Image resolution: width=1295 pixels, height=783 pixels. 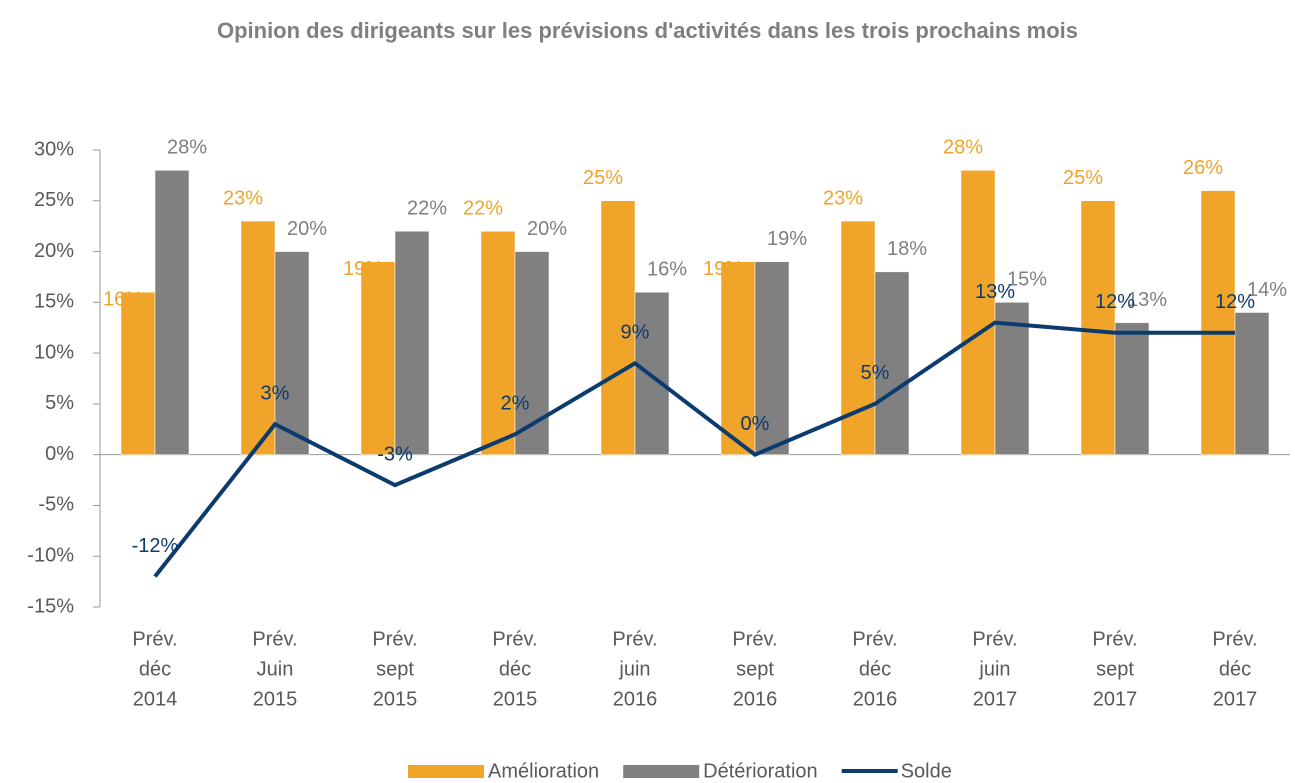 What do you see at coordinates (635, 333) in the screenshot?
I see `value-label: 9%` at bounding box center [635, 333].